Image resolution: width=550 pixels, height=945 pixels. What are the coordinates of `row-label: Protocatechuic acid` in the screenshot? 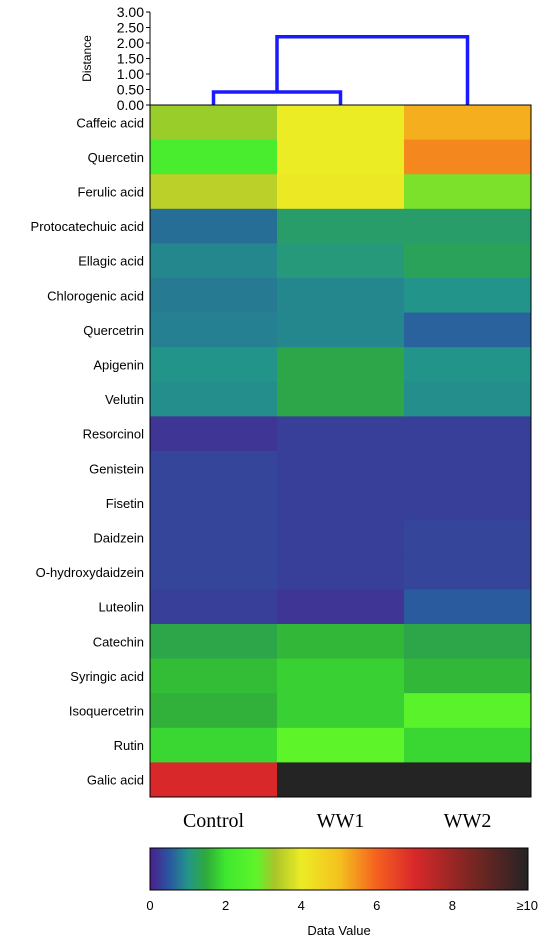 It's located at (87, 226).